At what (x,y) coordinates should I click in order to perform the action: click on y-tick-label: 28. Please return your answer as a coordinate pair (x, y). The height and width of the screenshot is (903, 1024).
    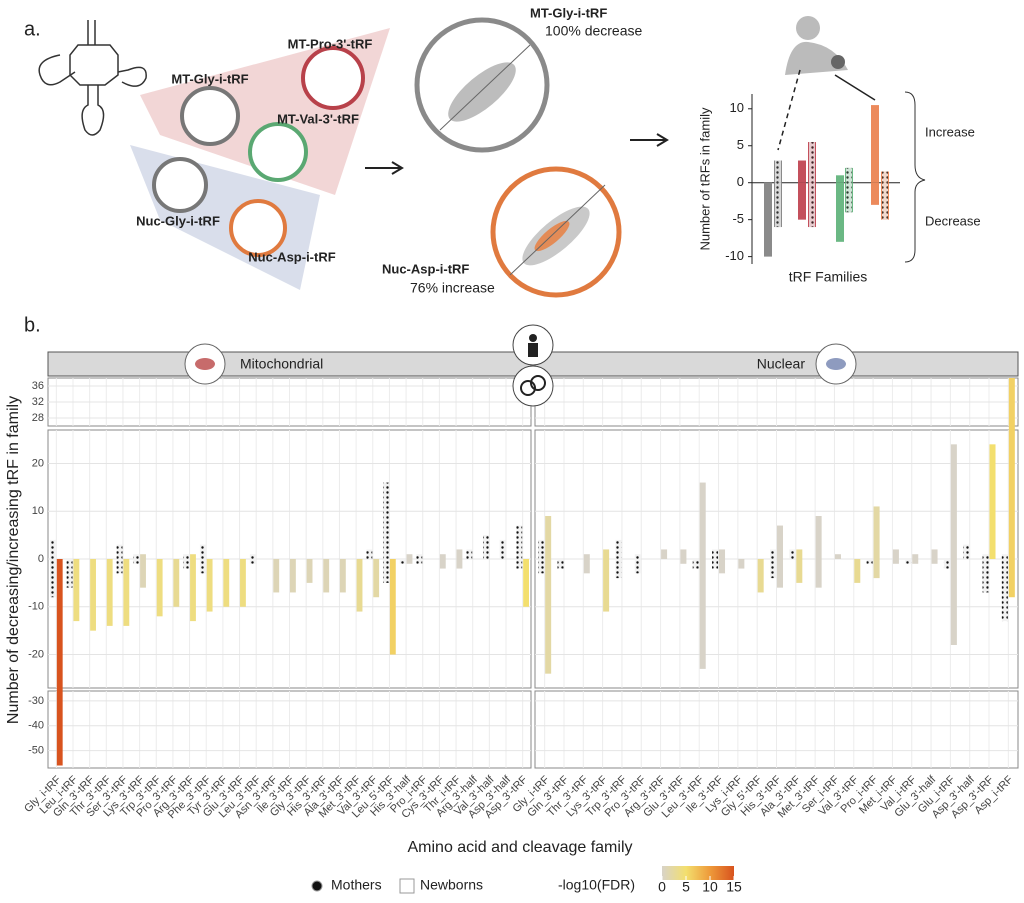
    Looking at the image, I should click on (38, 418).